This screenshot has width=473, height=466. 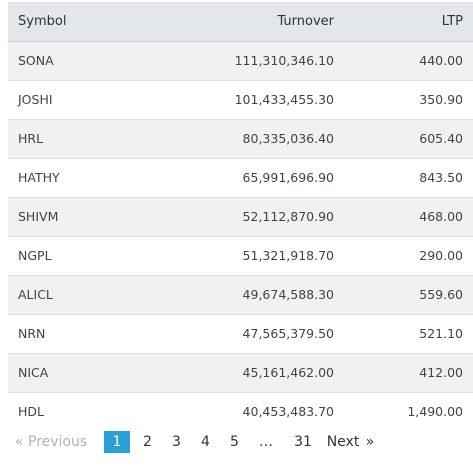 I want to click on cell-symbol: SONA, so click(x=68, y=60).